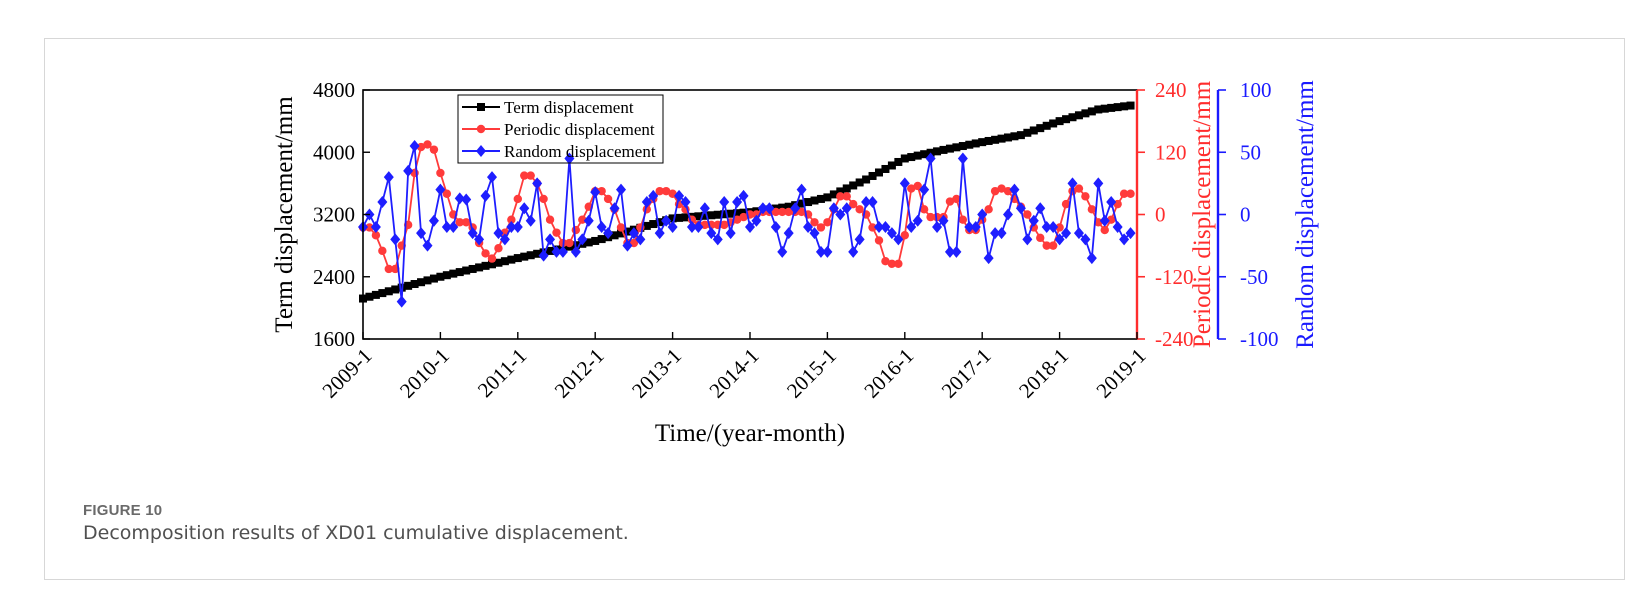  Describe the element at coordinates (334, 152) in the screenshot. I see `left-axis-tick-label: 4000` at that location.